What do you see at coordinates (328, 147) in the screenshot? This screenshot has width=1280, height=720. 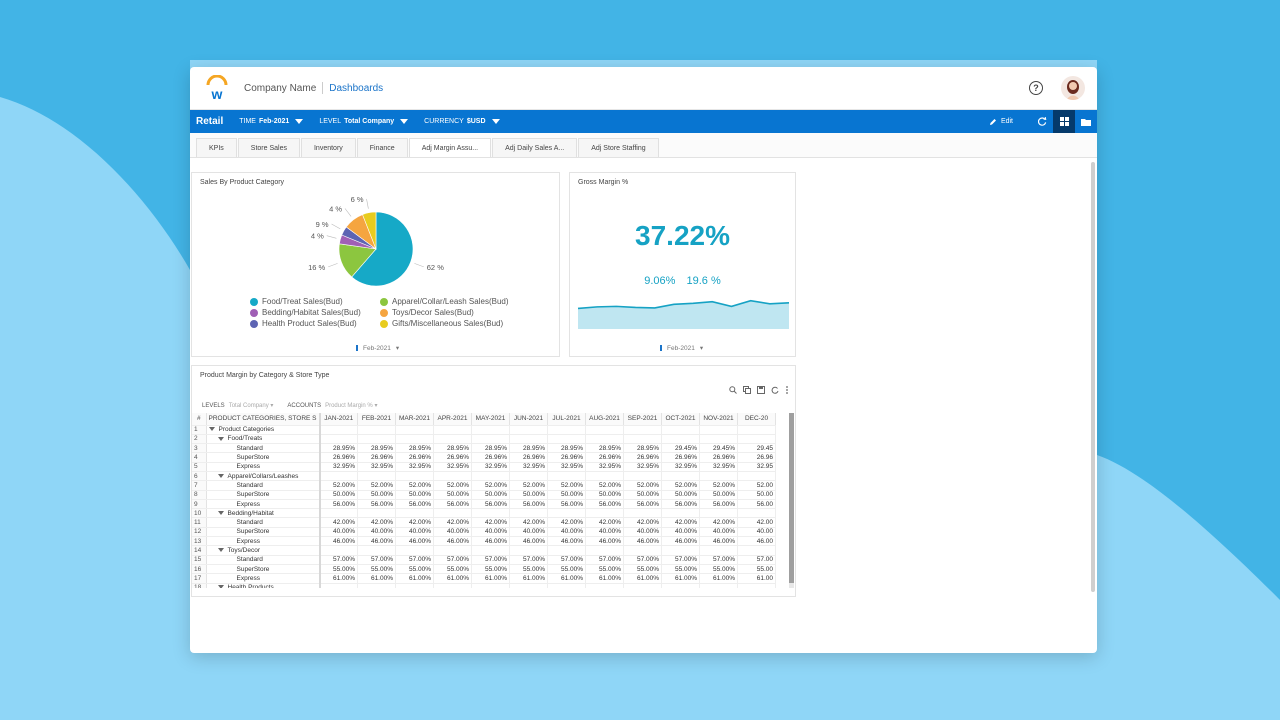 I see `tab-inventory: Inventory` at bounding box center [328, 147].